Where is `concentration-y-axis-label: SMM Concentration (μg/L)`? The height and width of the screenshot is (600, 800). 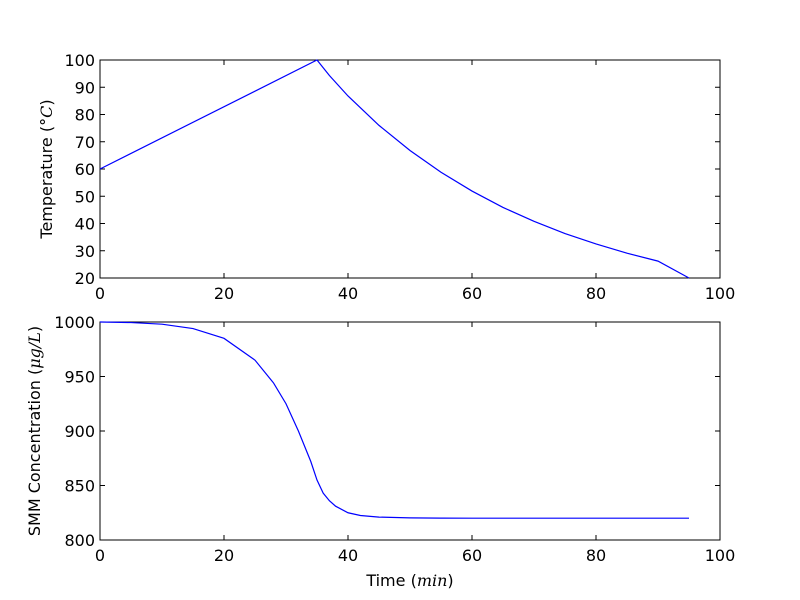 concentration-y-axis-label: SMM Concentration (μg/L) is located at coordinates (34, 431).